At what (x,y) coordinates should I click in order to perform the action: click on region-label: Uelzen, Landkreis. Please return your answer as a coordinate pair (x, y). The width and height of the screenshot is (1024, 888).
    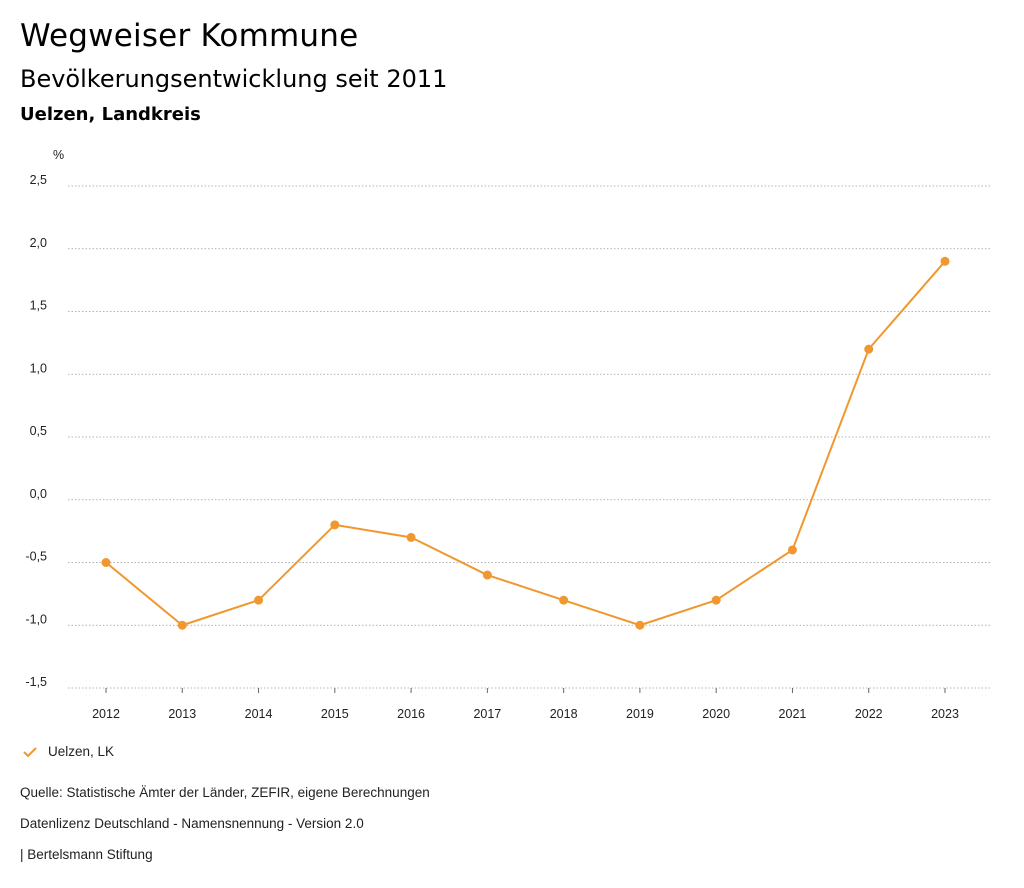
    Looking at the image, I should click on (110, 114).